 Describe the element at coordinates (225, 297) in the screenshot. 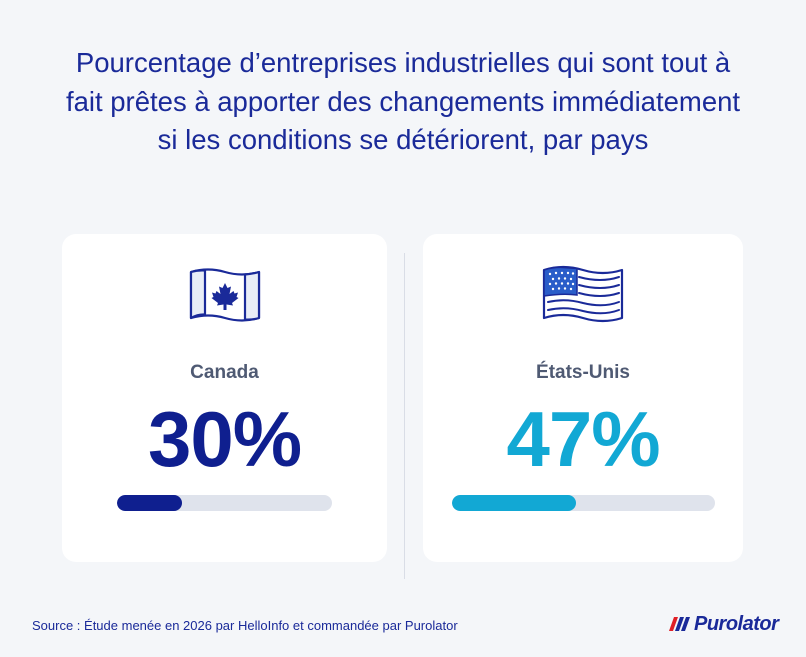

I see `canada-flag-icon` at that location.